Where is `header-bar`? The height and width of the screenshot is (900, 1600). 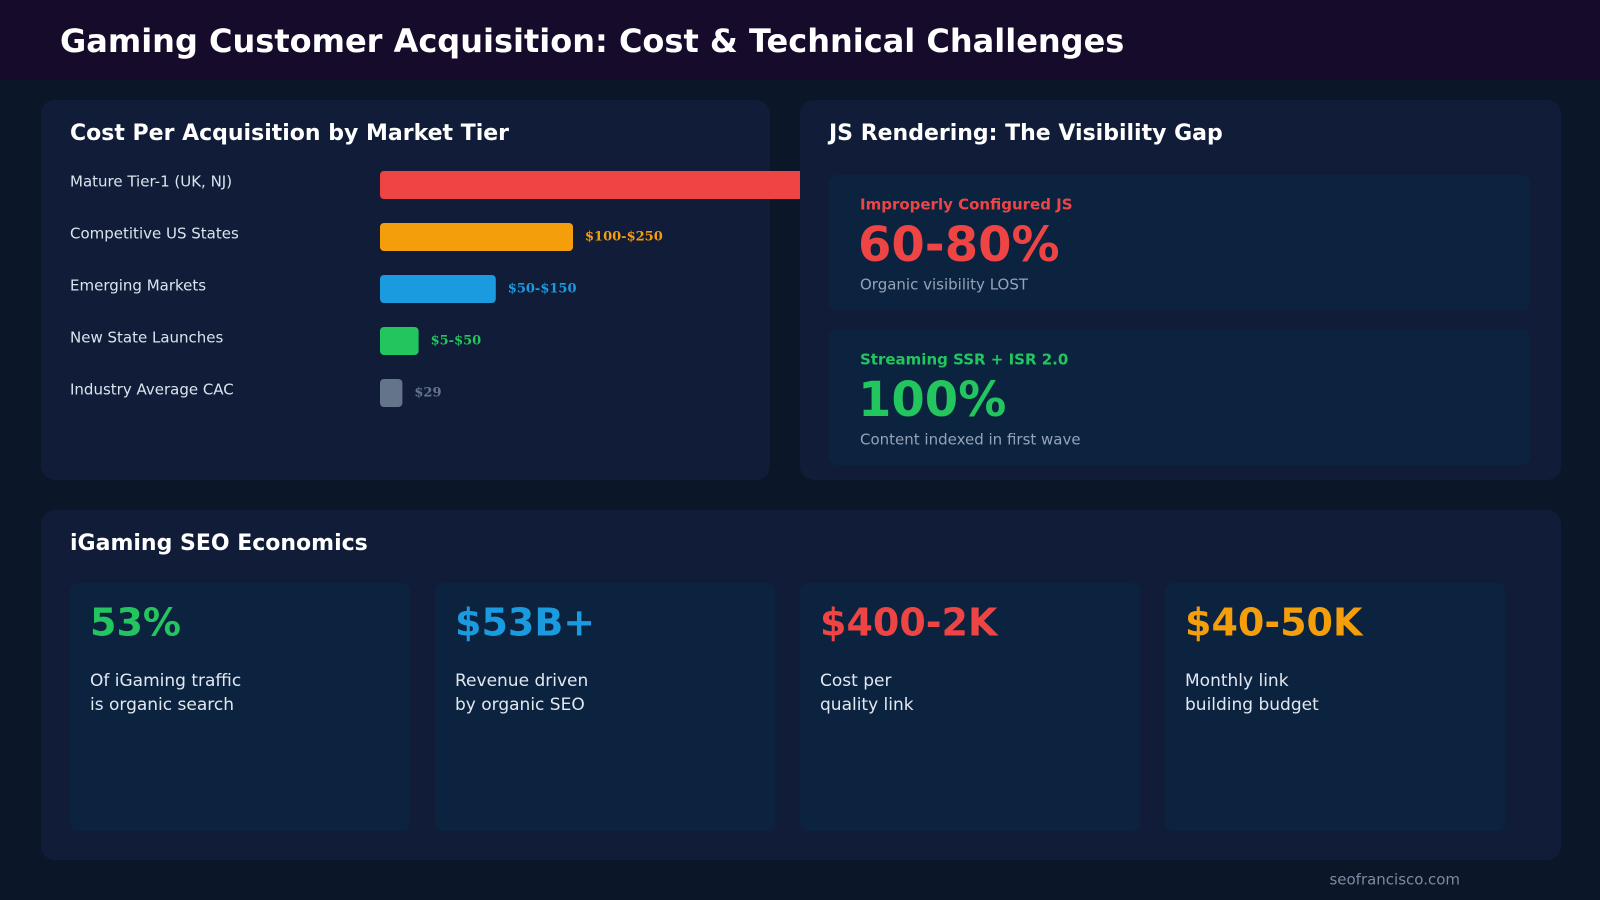 header-bar is located at coordinates (800, 40).